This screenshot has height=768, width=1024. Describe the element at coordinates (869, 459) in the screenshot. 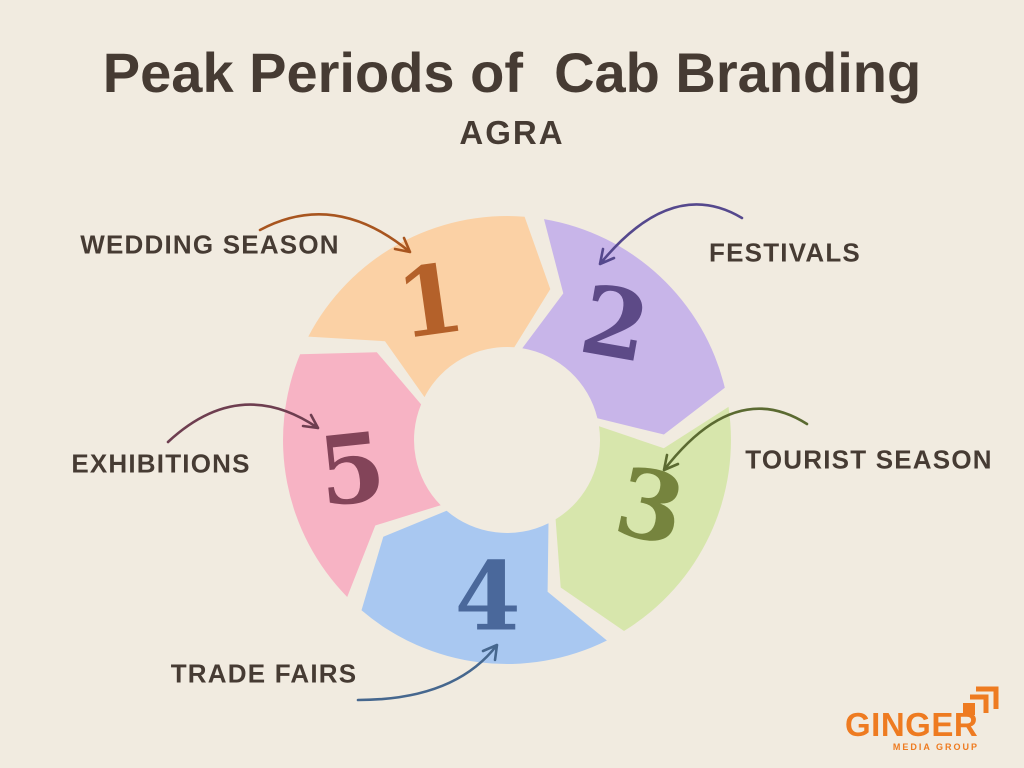

I see `label-tourist-season: TOURIST SEASON` at that location.